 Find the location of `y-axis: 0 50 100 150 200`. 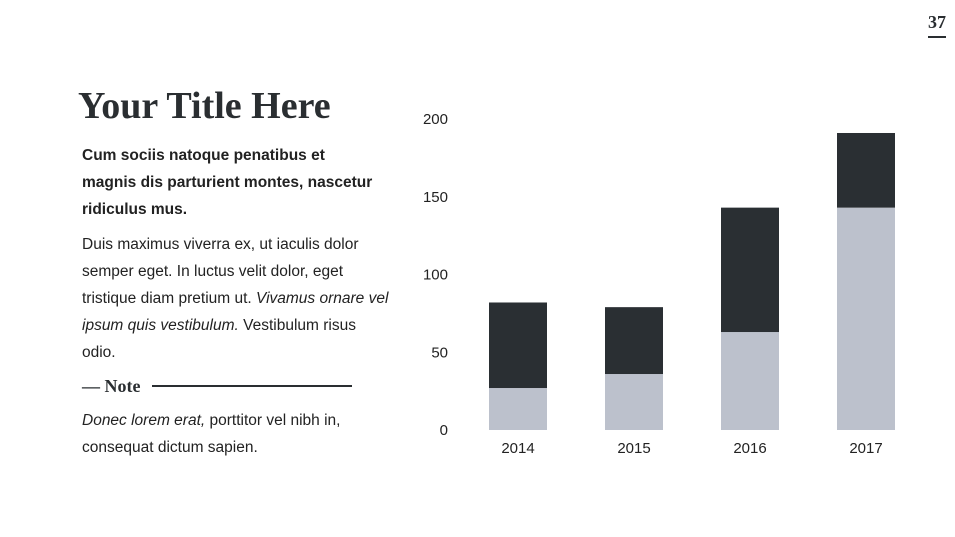

y-axis: 0 50 100 150 200 is located at coordinates (435, 275).